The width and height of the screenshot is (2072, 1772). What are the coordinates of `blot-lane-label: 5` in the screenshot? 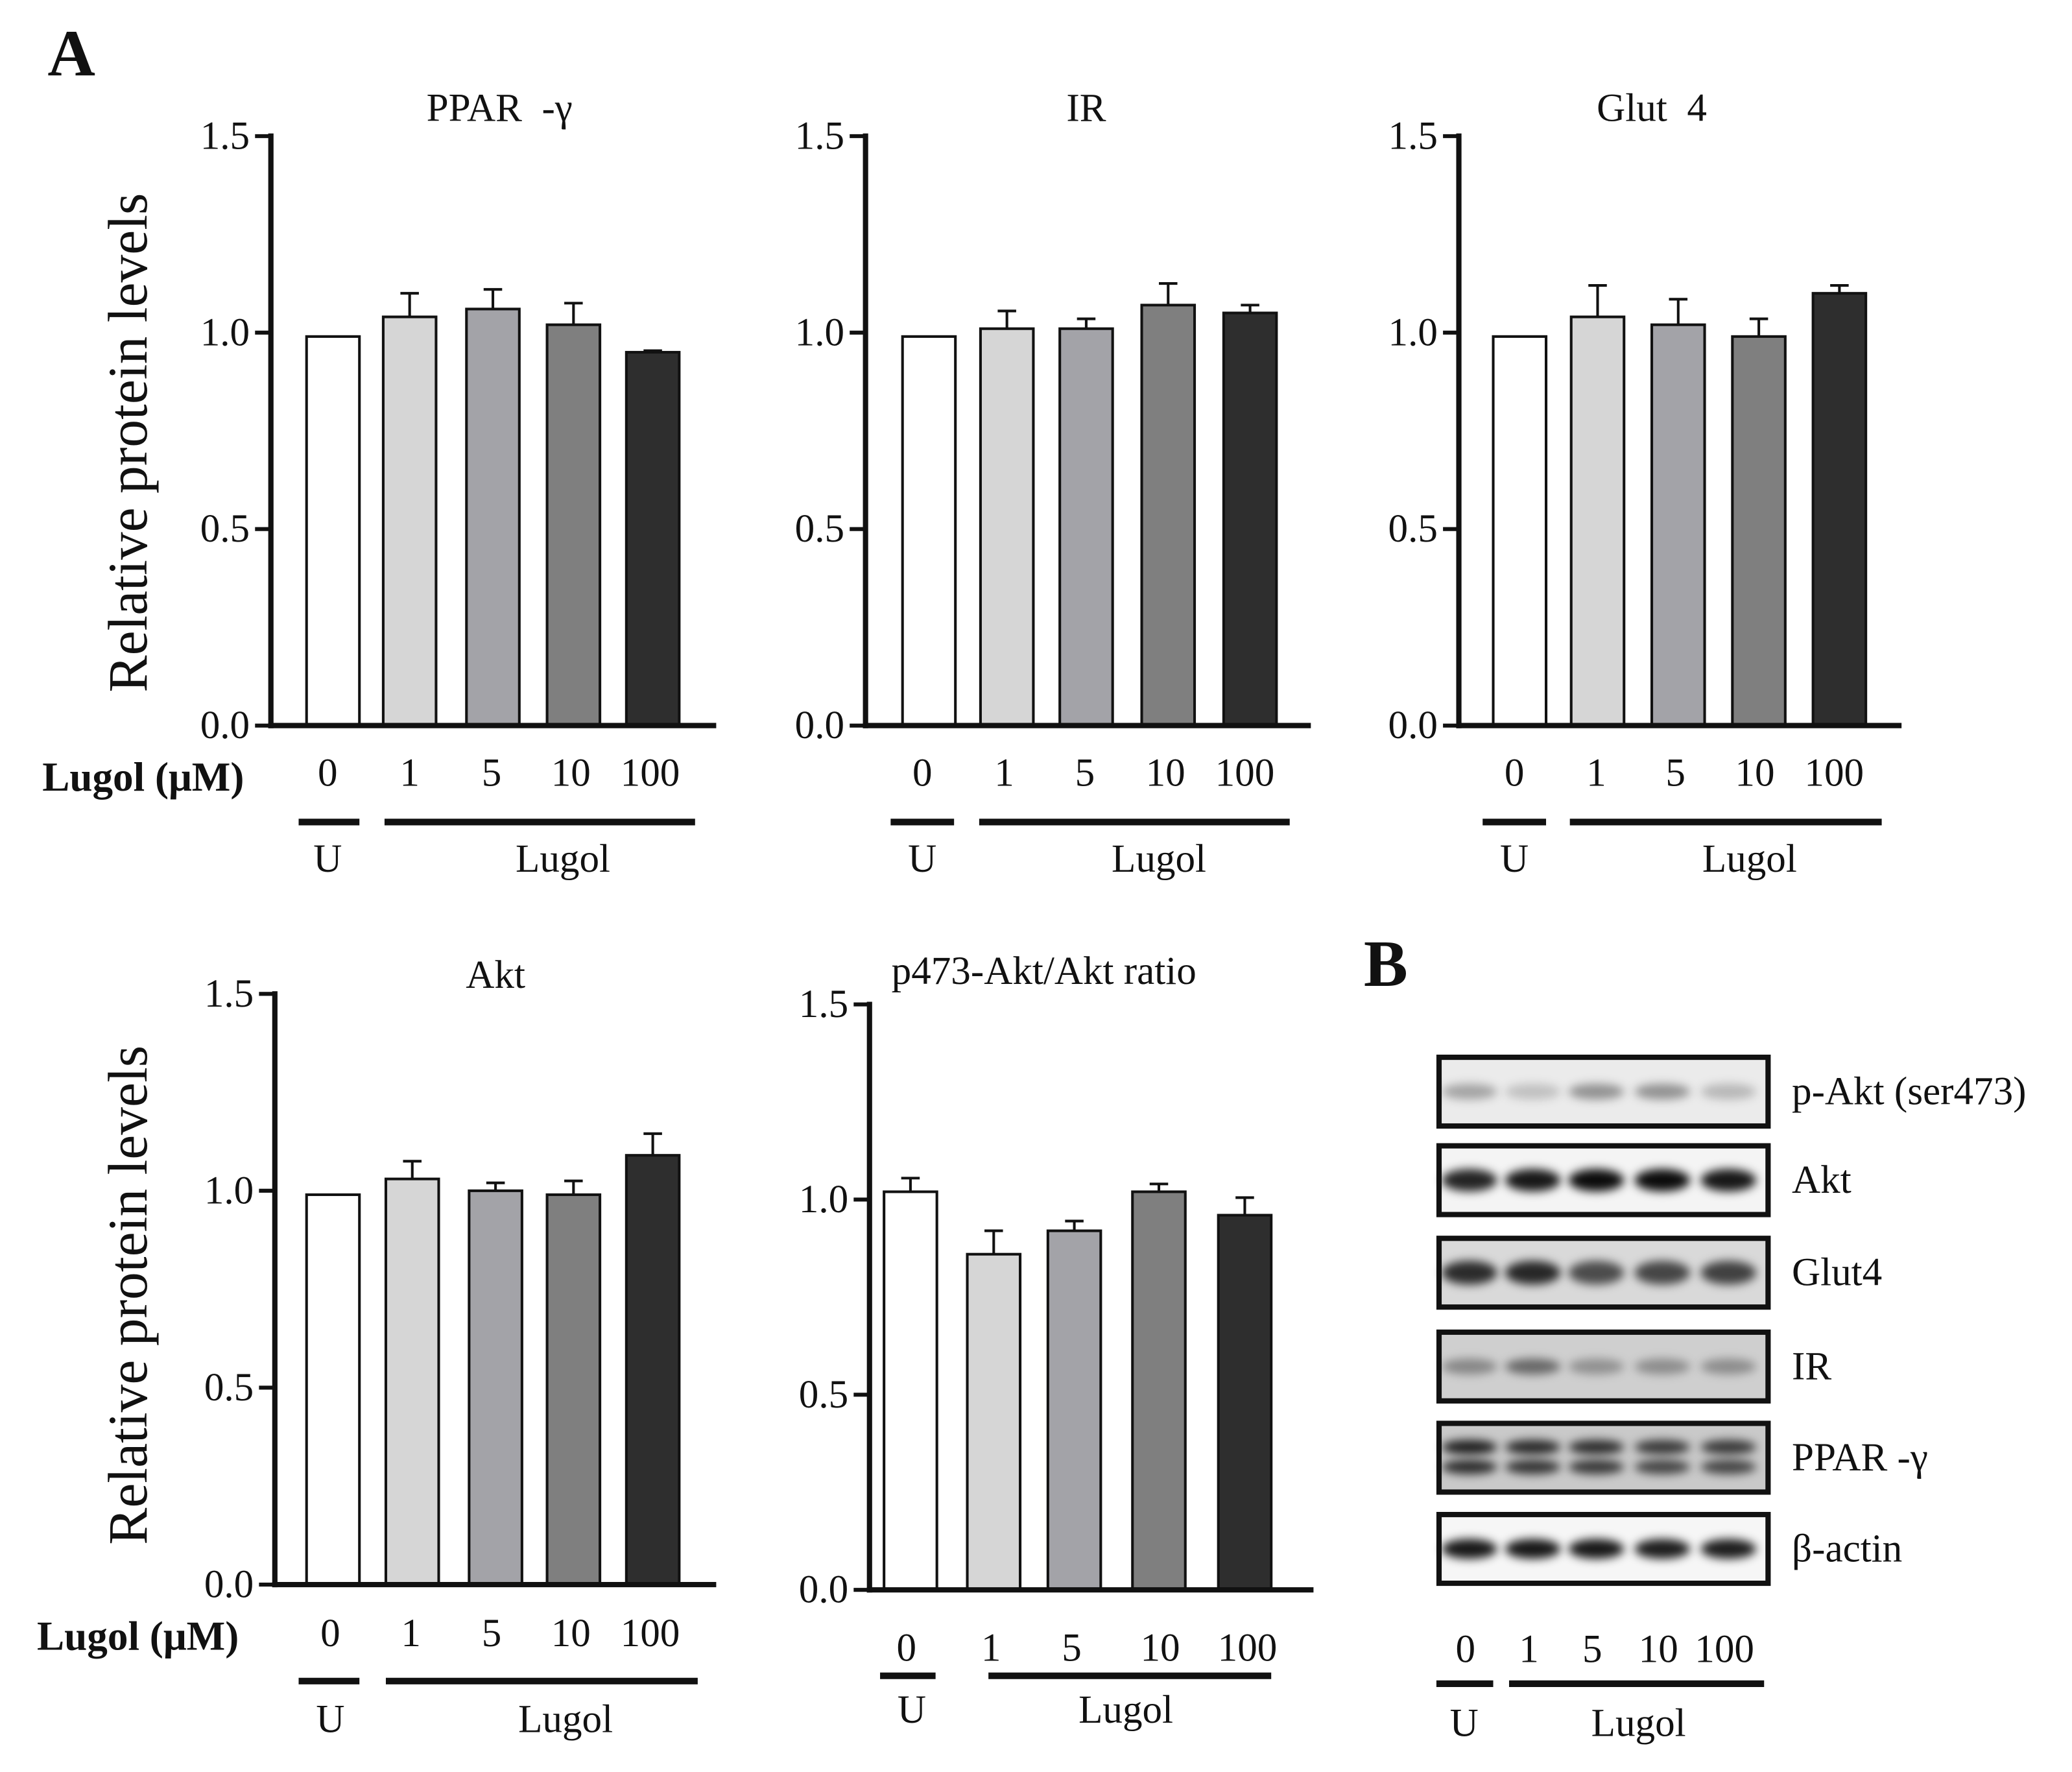 It's located at (1592, 1649).